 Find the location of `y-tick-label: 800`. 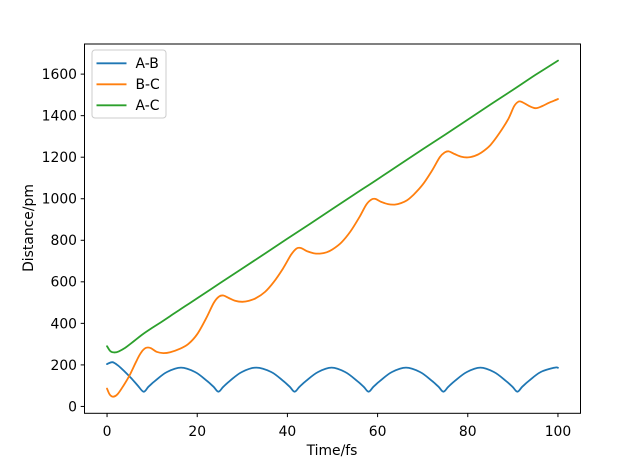

y-tick-label: 800 is located at coordinates (63, 241).